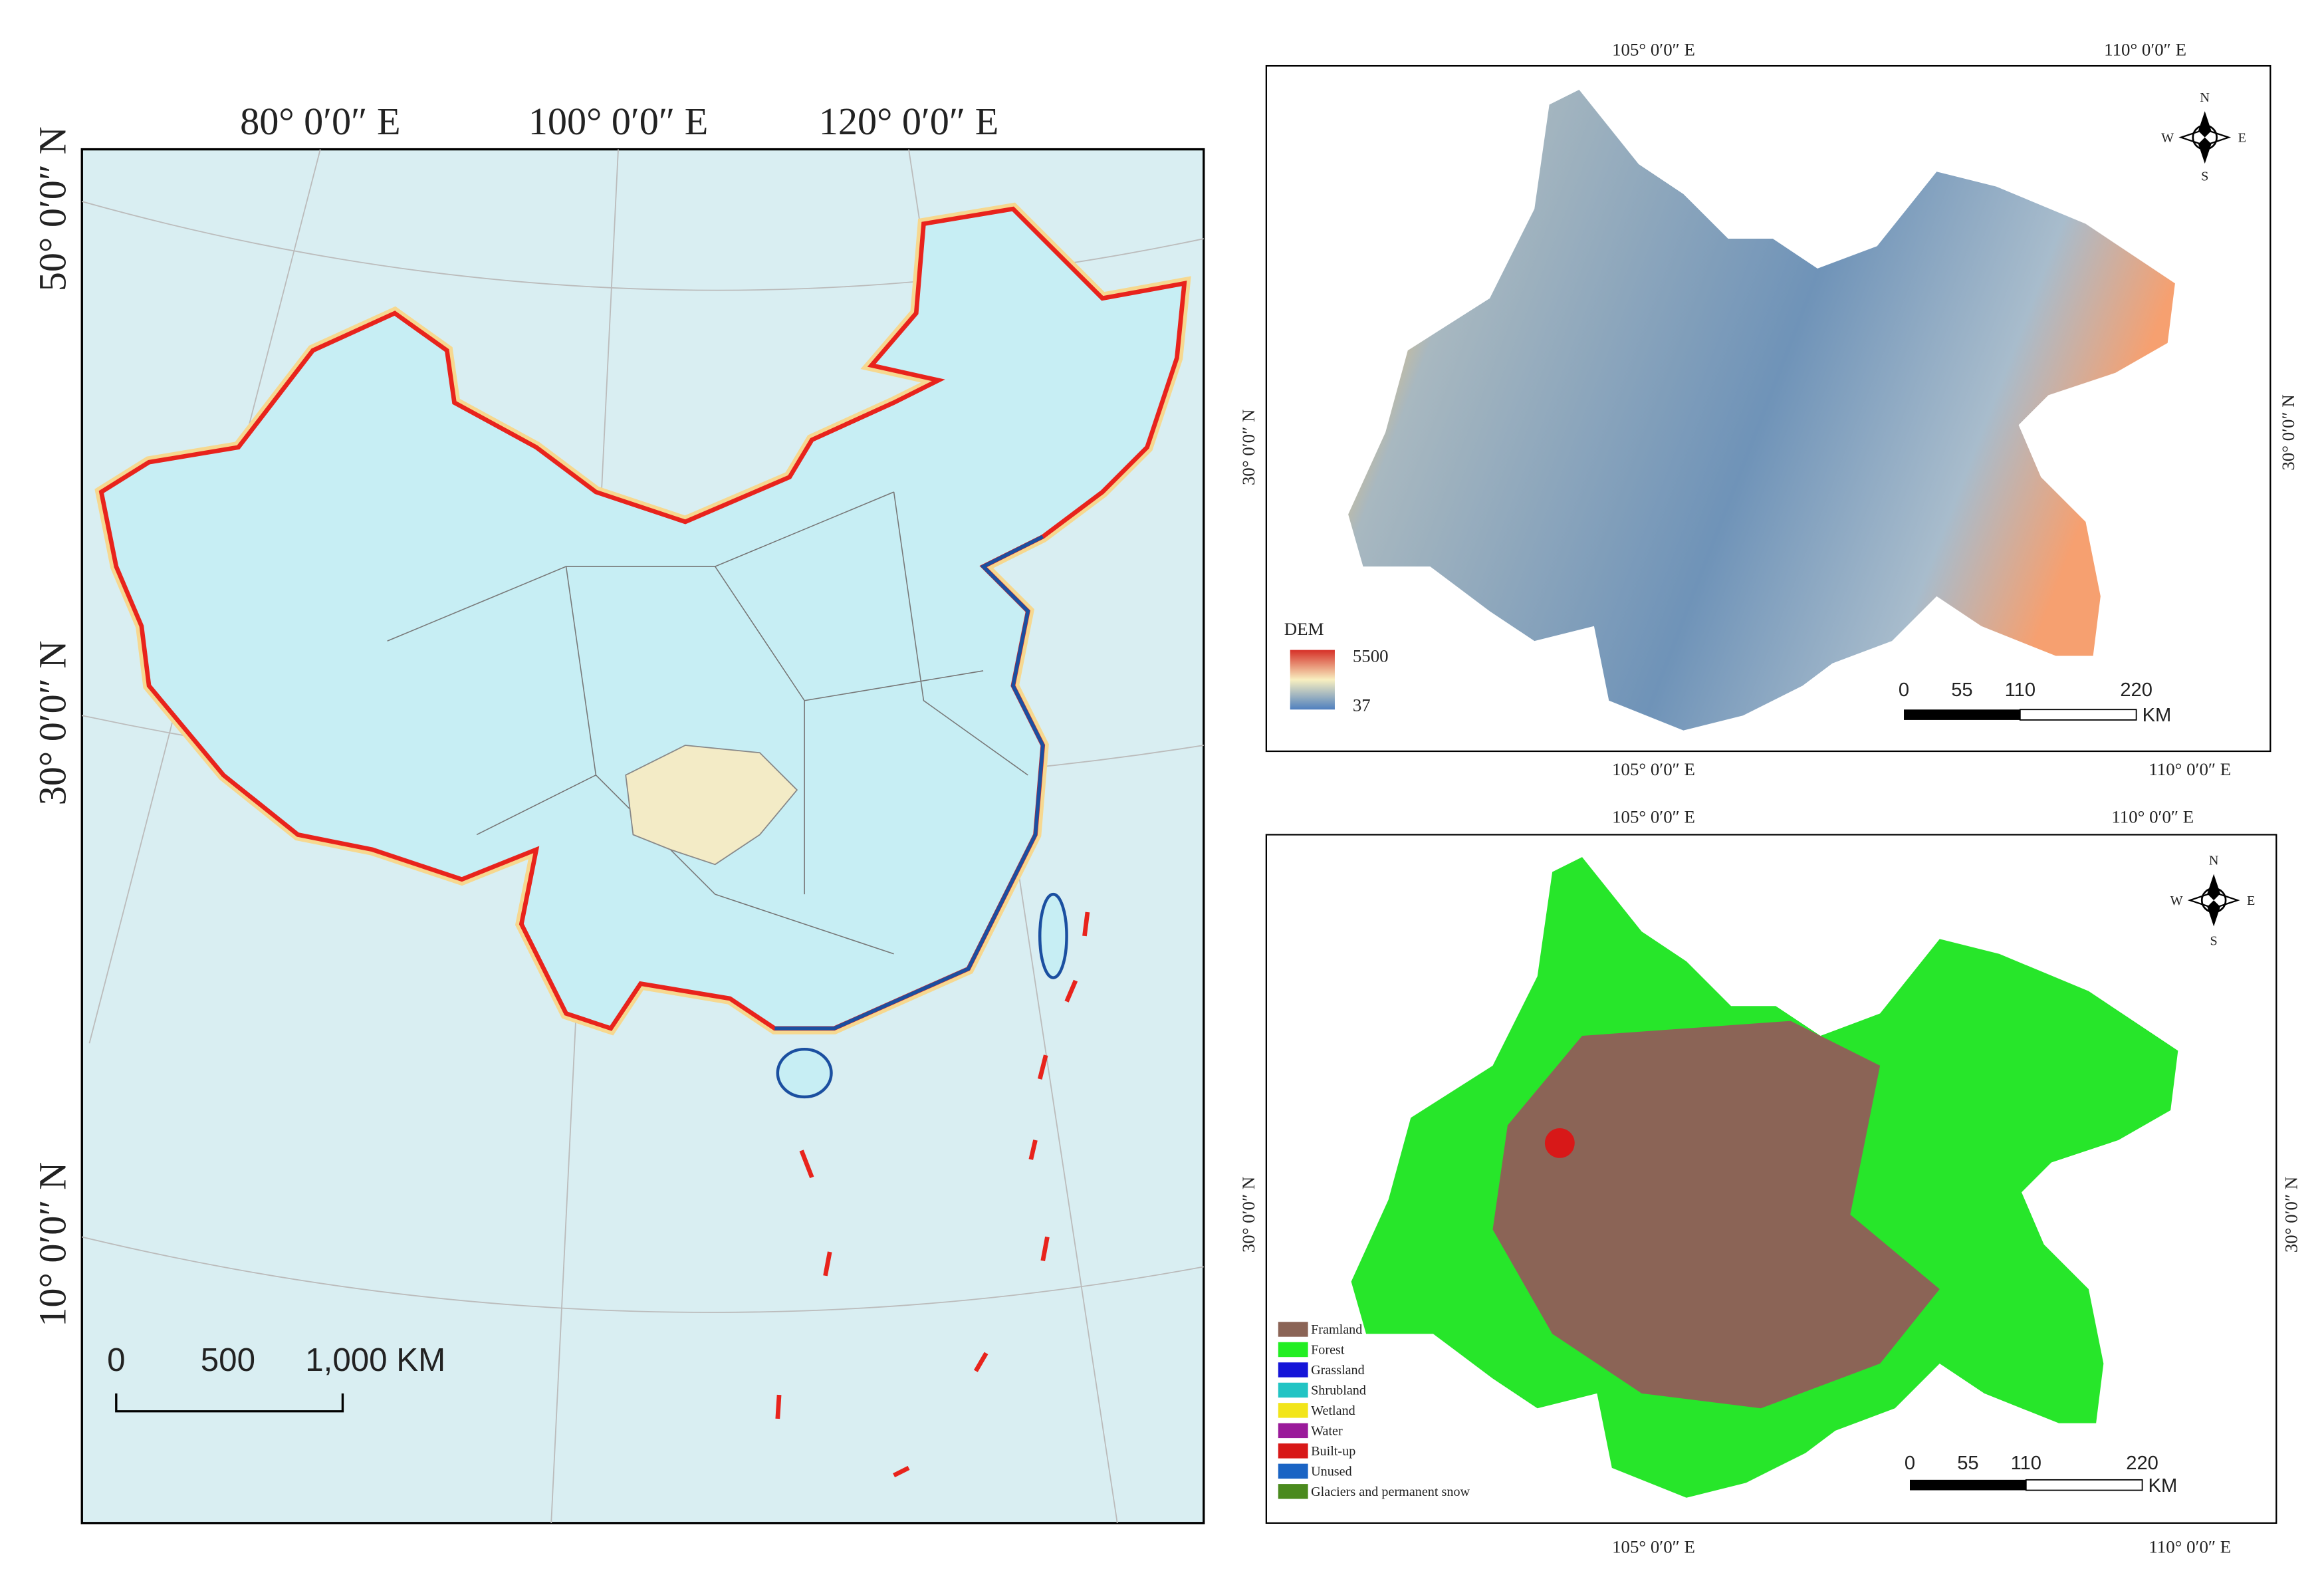 Image resolution: width=2324 pixels, height=1577 pixels. What do you see at coordinates (320, 122) in the screenshot?
I see `lon-label: 80° 0′0″ E` at bounding box center [320, 122].